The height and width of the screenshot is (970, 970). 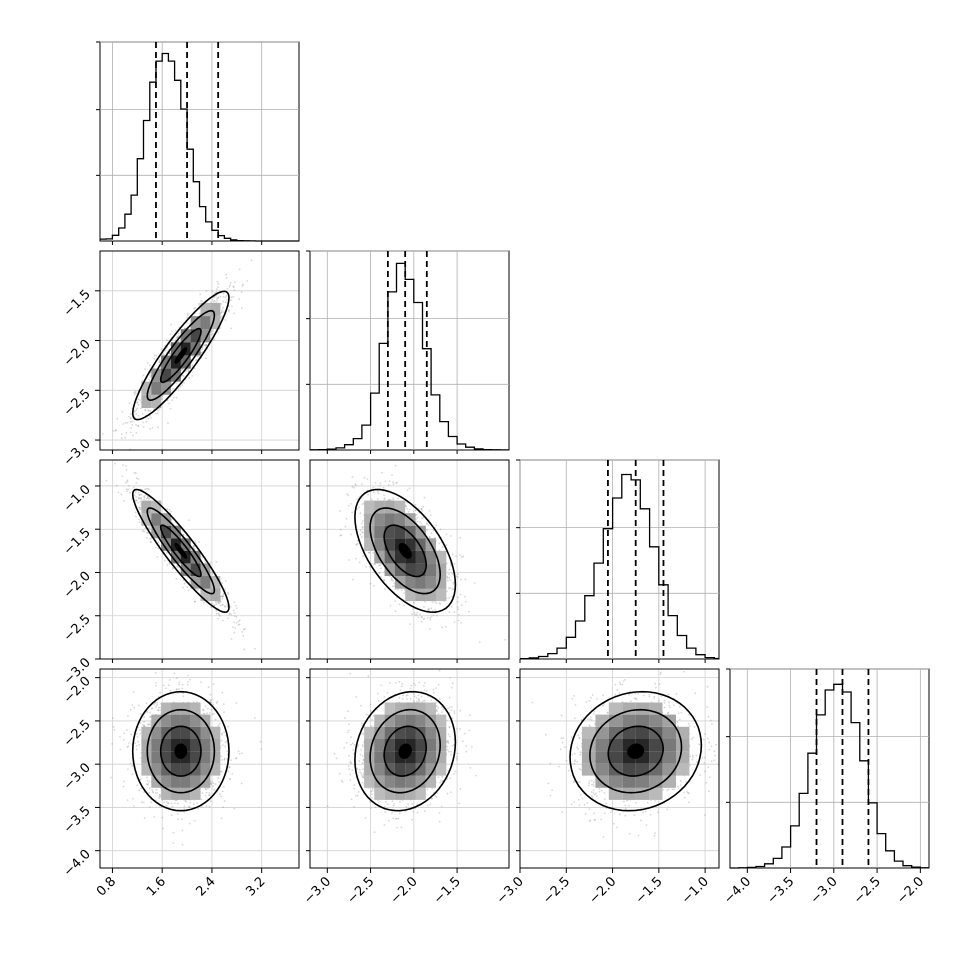 I want to click on histogram-step, so click(x=829, y=776).